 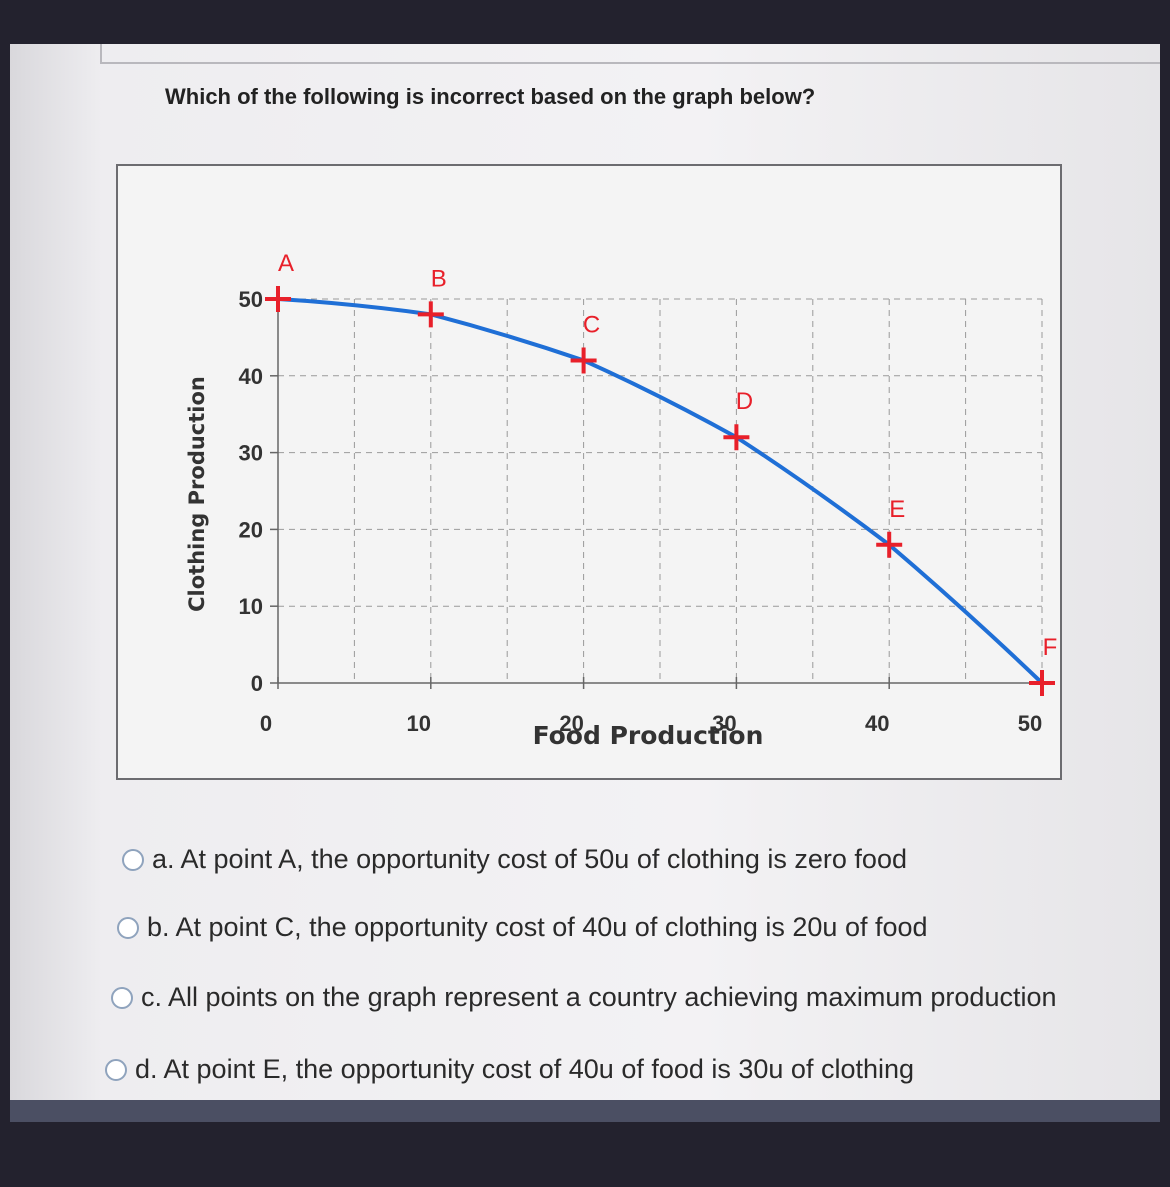 I want to click on bottom-bar, so click(x=585, y=1111).